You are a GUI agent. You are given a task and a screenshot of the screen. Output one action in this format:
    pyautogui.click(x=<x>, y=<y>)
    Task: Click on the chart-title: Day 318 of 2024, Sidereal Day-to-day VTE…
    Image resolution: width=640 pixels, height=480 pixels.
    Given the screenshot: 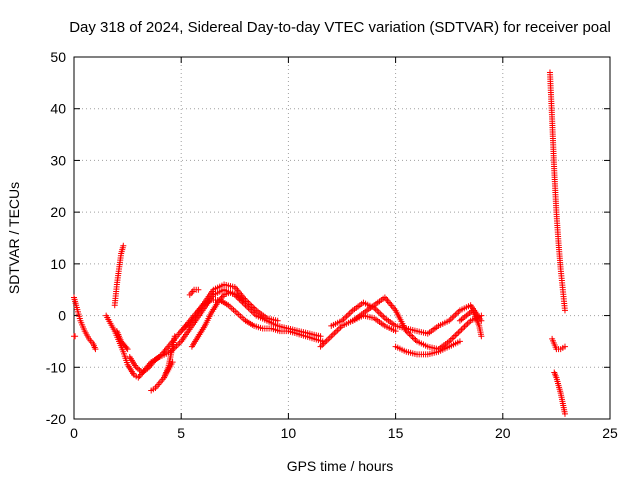 What is the action you would take?
    pyautogui.click(x=340, y=27)
    